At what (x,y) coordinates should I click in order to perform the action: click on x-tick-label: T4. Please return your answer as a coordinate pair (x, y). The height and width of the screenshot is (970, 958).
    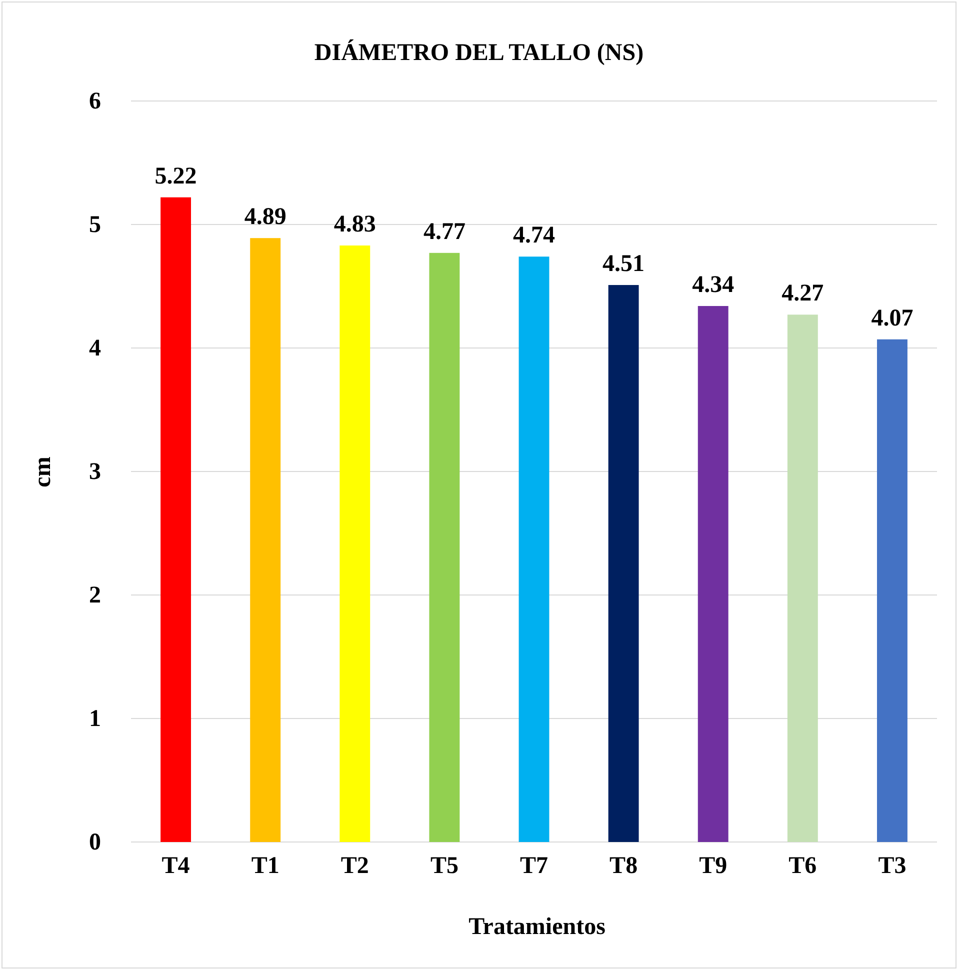
    Looking at the image, I should click on (176, 866).